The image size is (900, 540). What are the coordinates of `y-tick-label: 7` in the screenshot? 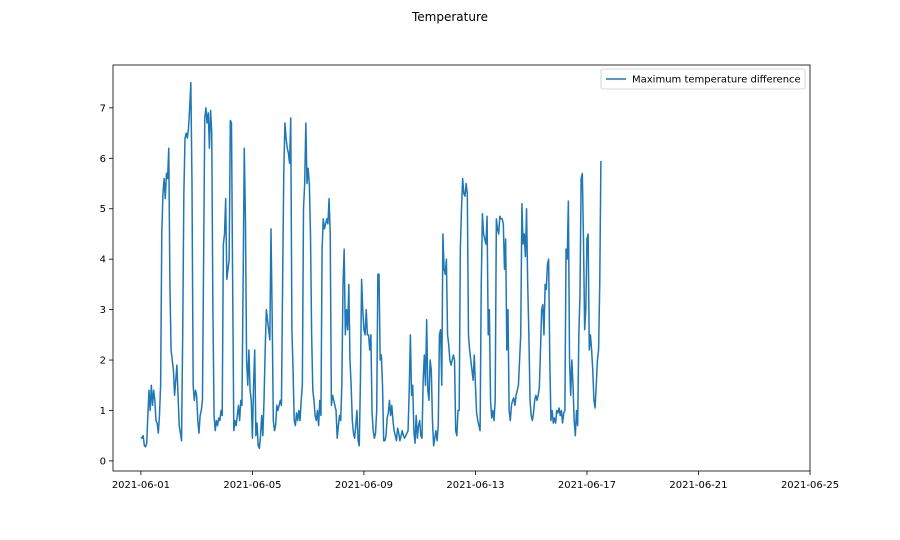 It's located at (103, 108).